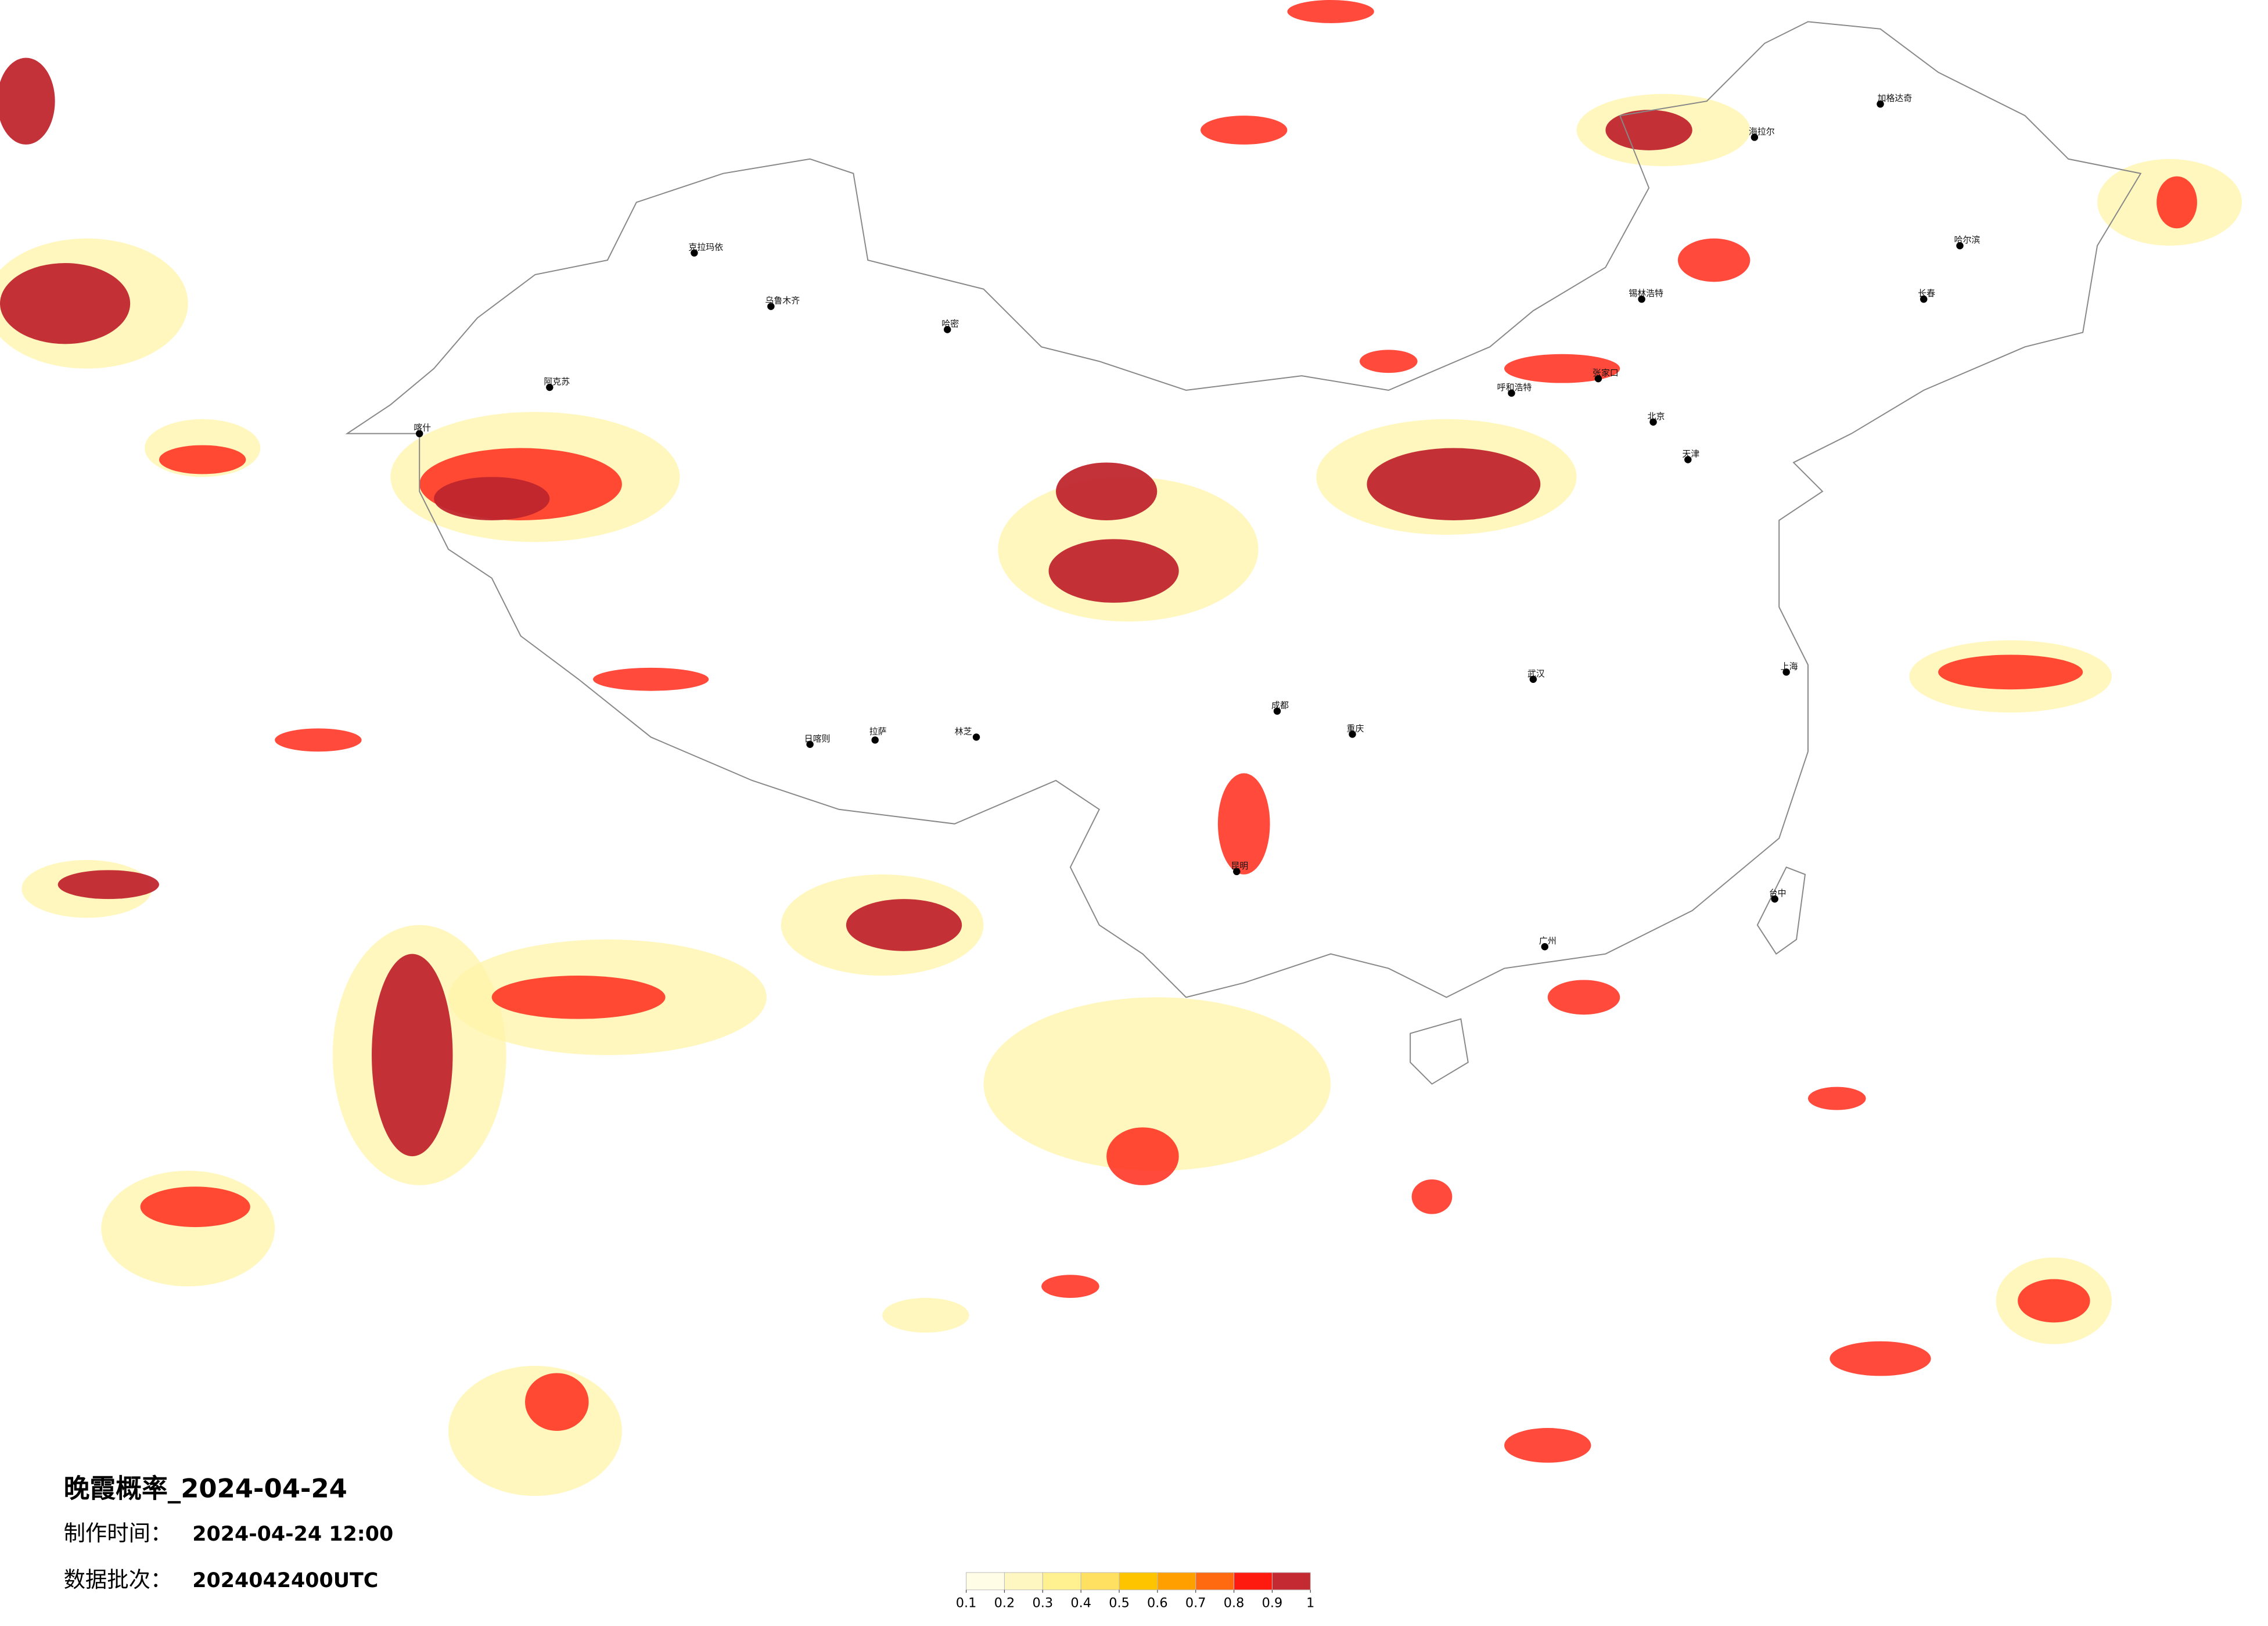 Image resolution: width=2268 pixels, height=1626 pixels. I want to click on legend-tick-label: 0.4, so click(1080, 1603).